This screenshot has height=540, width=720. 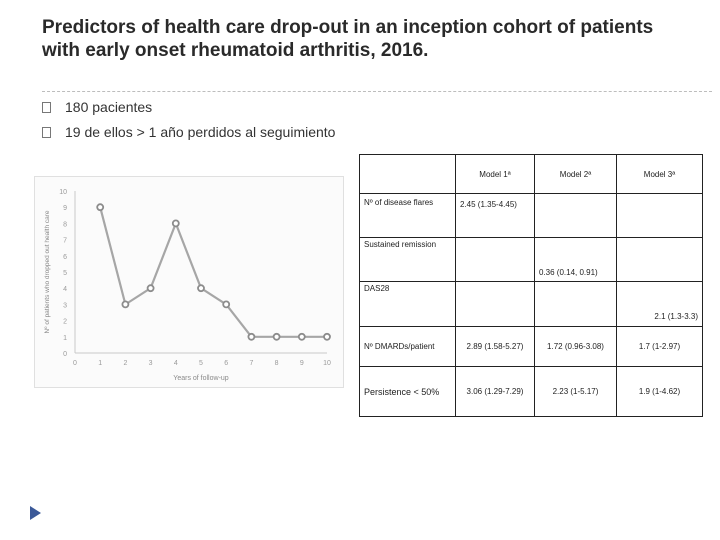 I want to click on x-tick-label: 9, so click(x=302, y=363).